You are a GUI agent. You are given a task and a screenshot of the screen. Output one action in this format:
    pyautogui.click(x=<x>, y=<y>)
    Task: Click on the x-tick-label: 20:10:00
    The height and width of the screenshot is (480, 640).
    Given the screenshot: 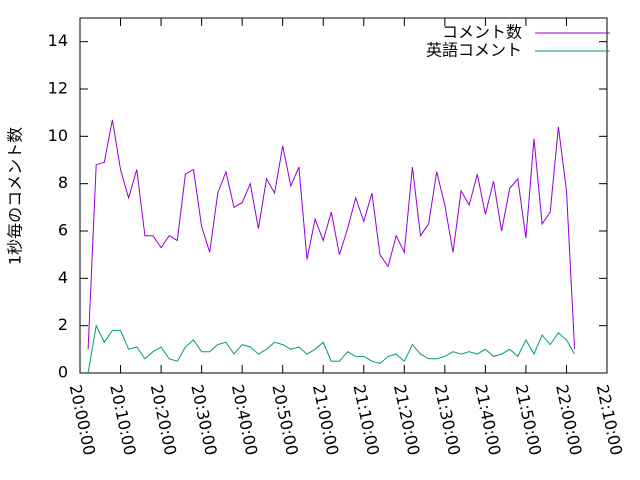 What is the action you would take?
    pyautogui.click(x=123, y=420)
    